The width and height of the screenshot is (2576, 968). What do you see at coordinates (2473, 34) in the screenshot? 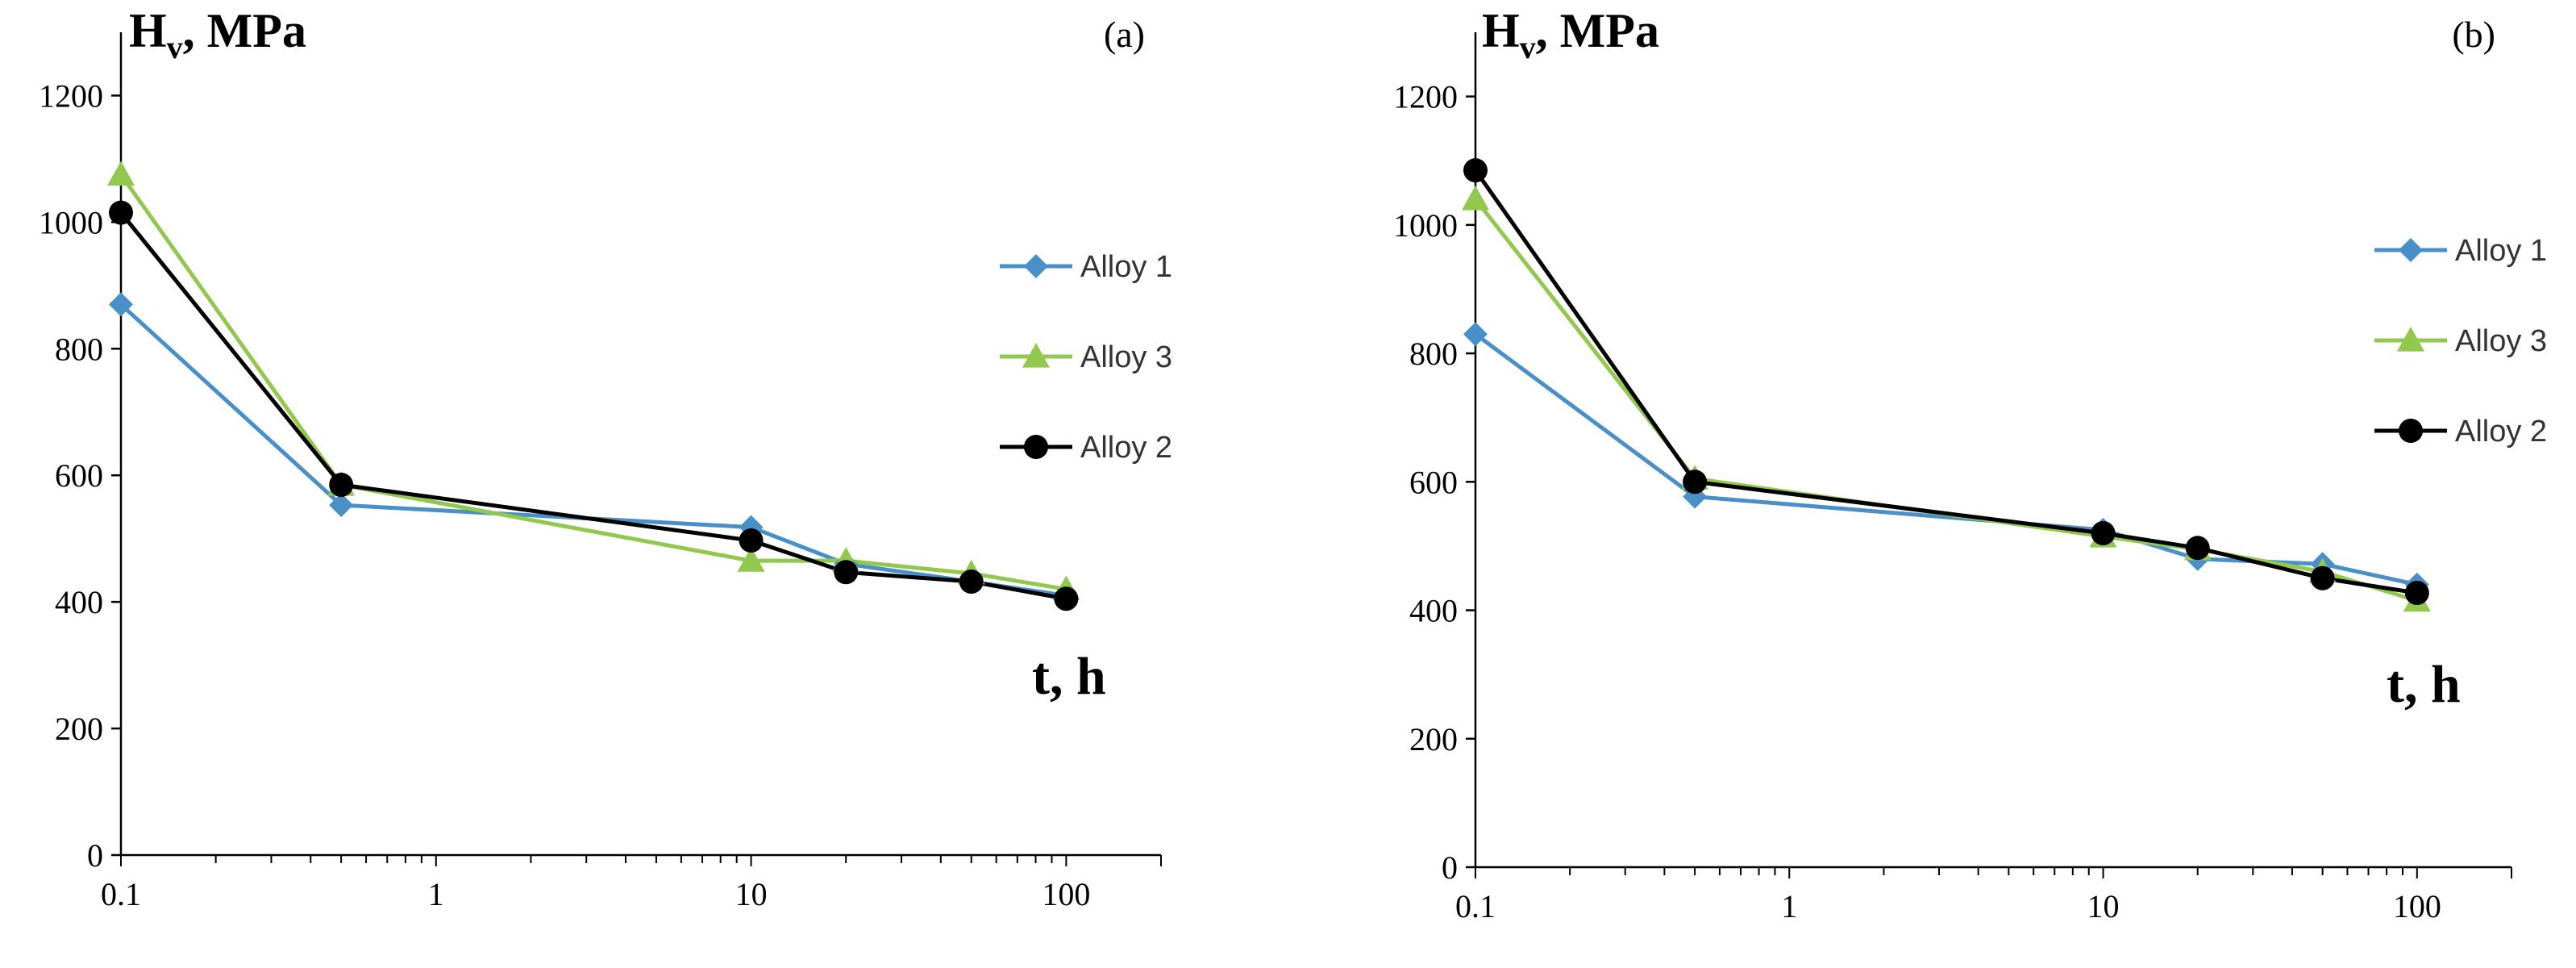
I see `panel-label: (b)` at bounding box center [2473, 34].